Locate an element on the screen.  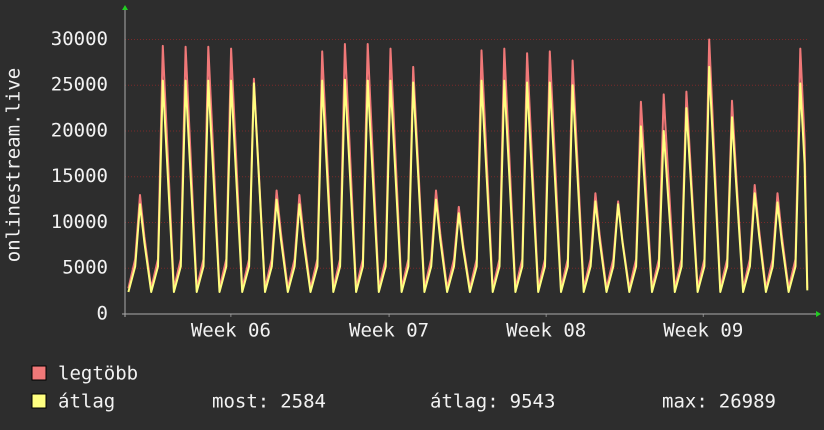
y-tick-label: 25000 is located at coordinates (79, 85).